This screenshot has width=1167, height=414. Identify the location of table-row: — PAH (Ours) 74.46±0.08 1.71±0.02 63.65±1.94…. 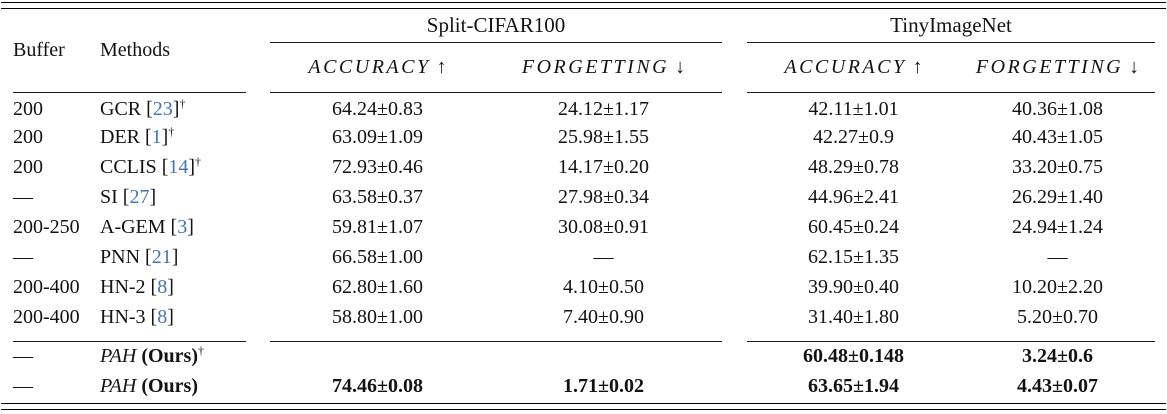
(584, 386).